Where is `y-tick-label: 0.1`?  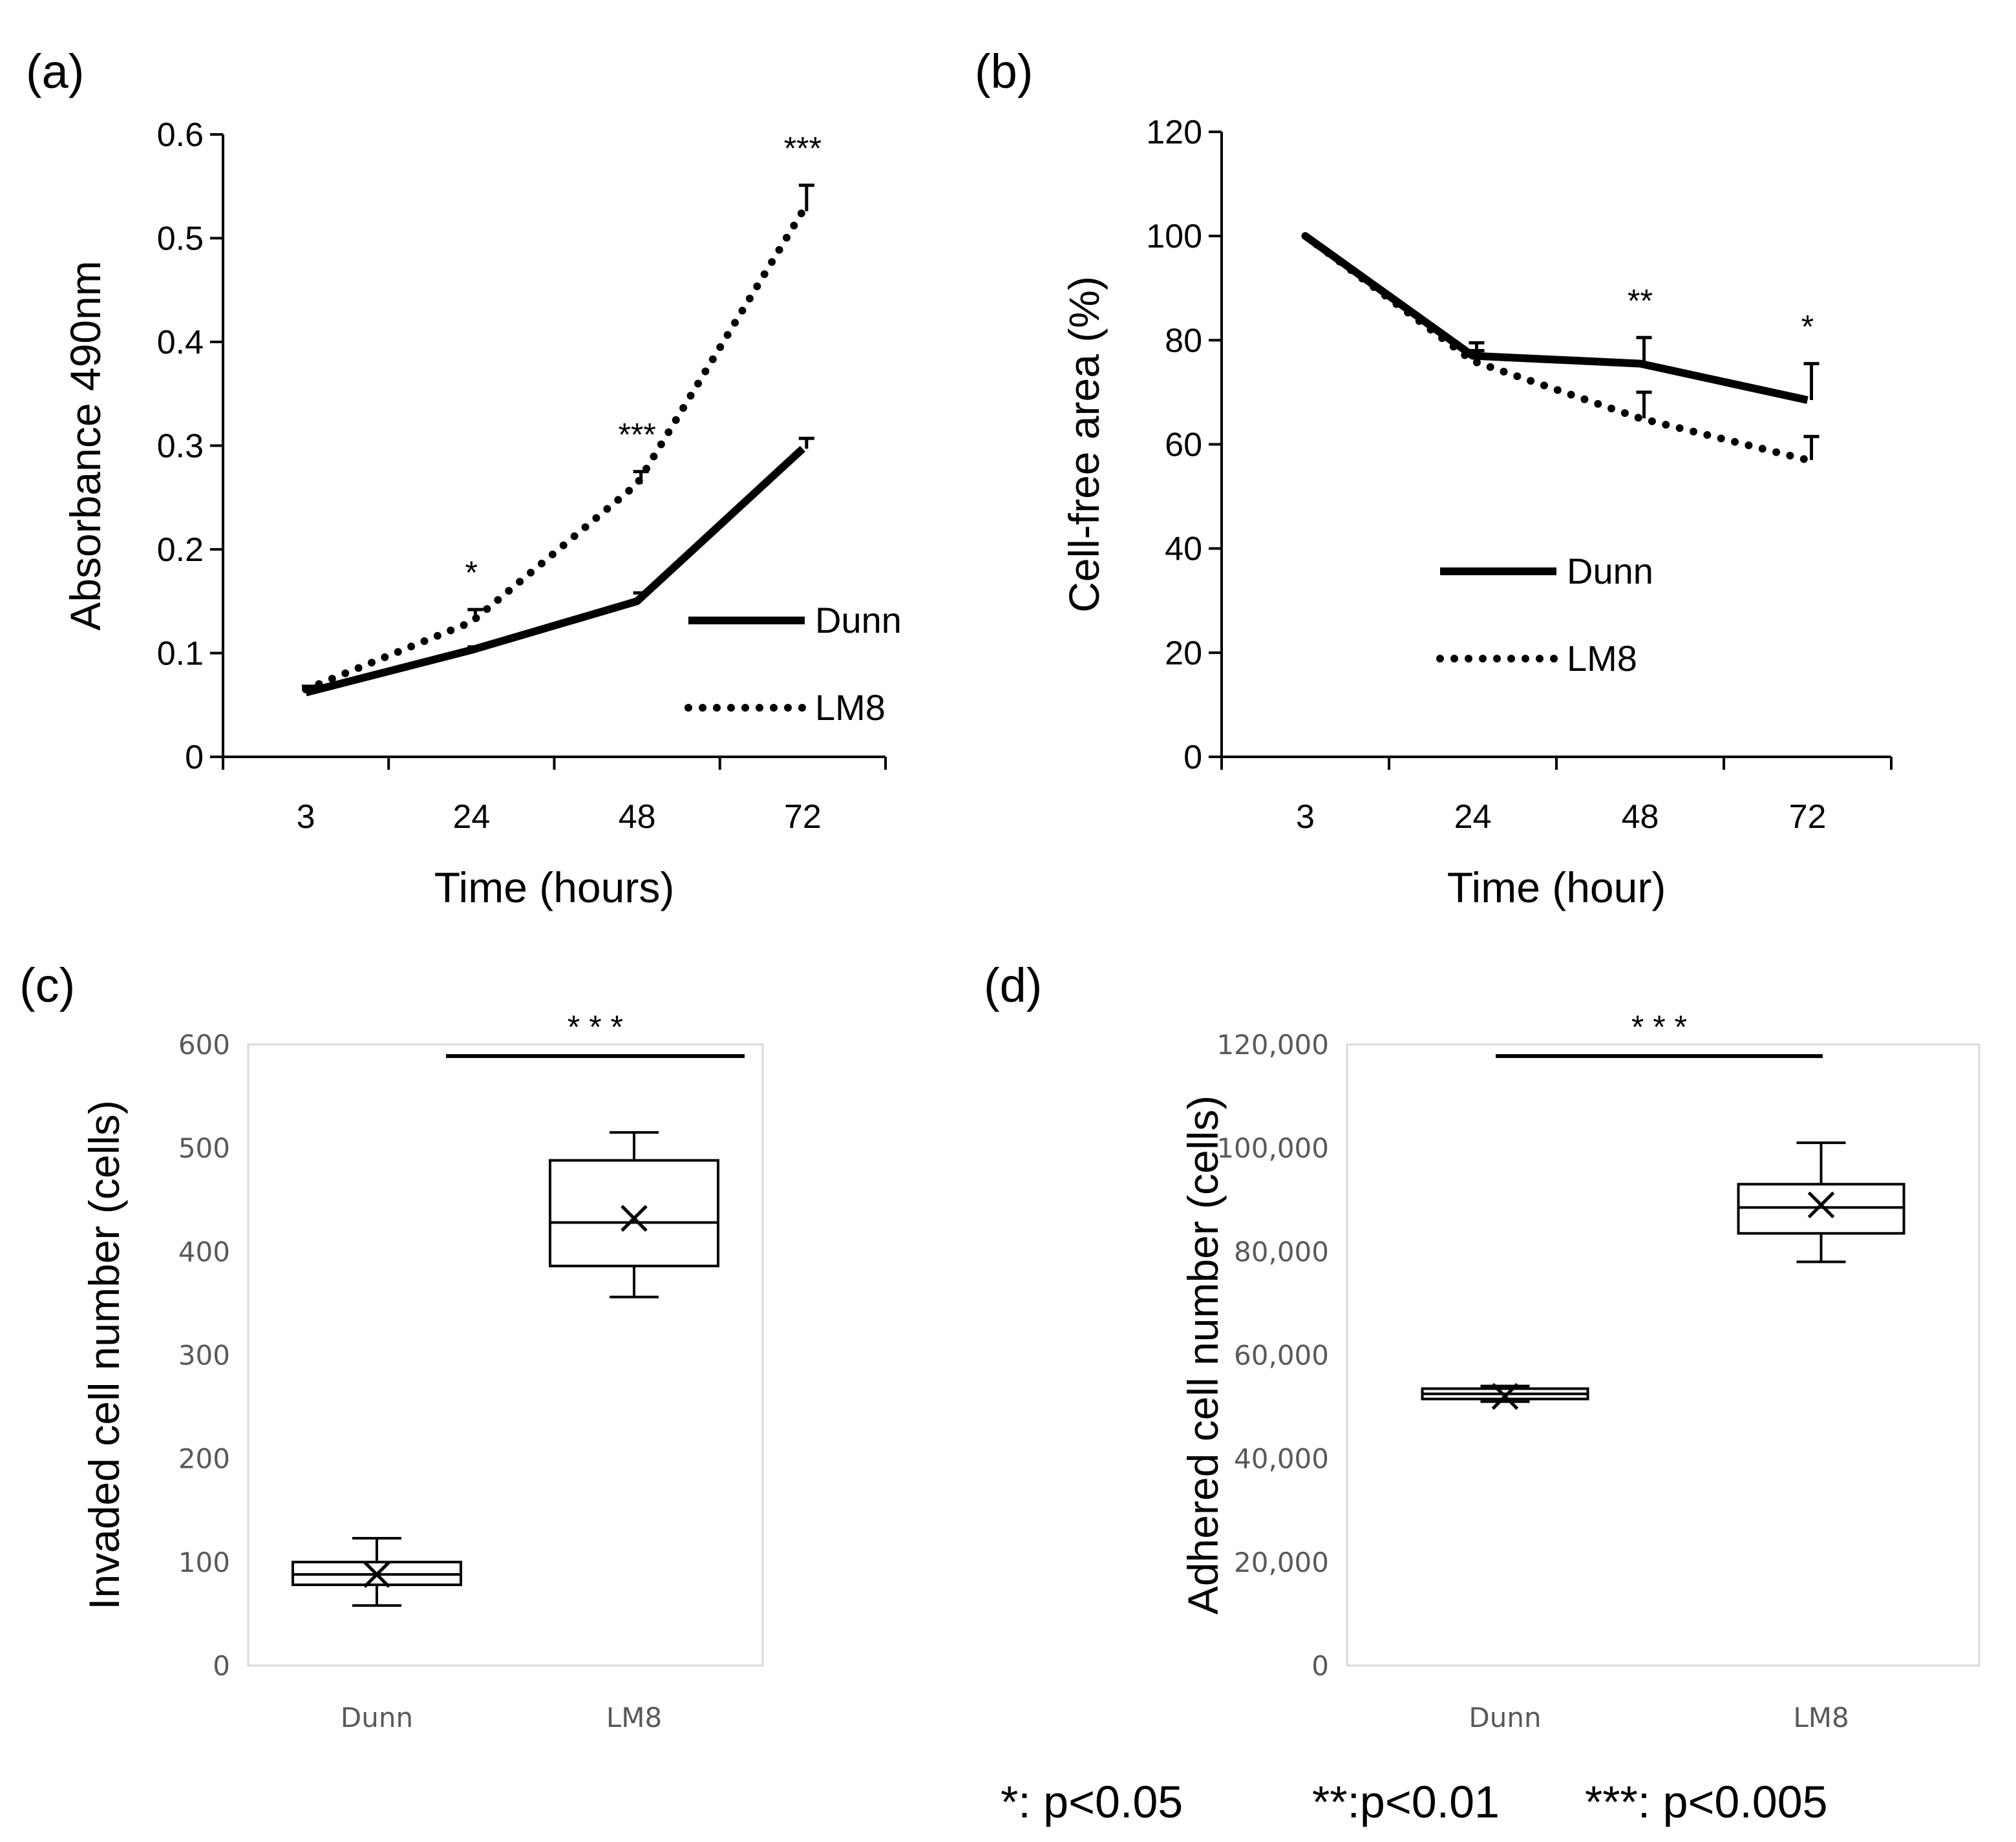
y-tick-label: 0.1 is located at coordinates (180, 654).